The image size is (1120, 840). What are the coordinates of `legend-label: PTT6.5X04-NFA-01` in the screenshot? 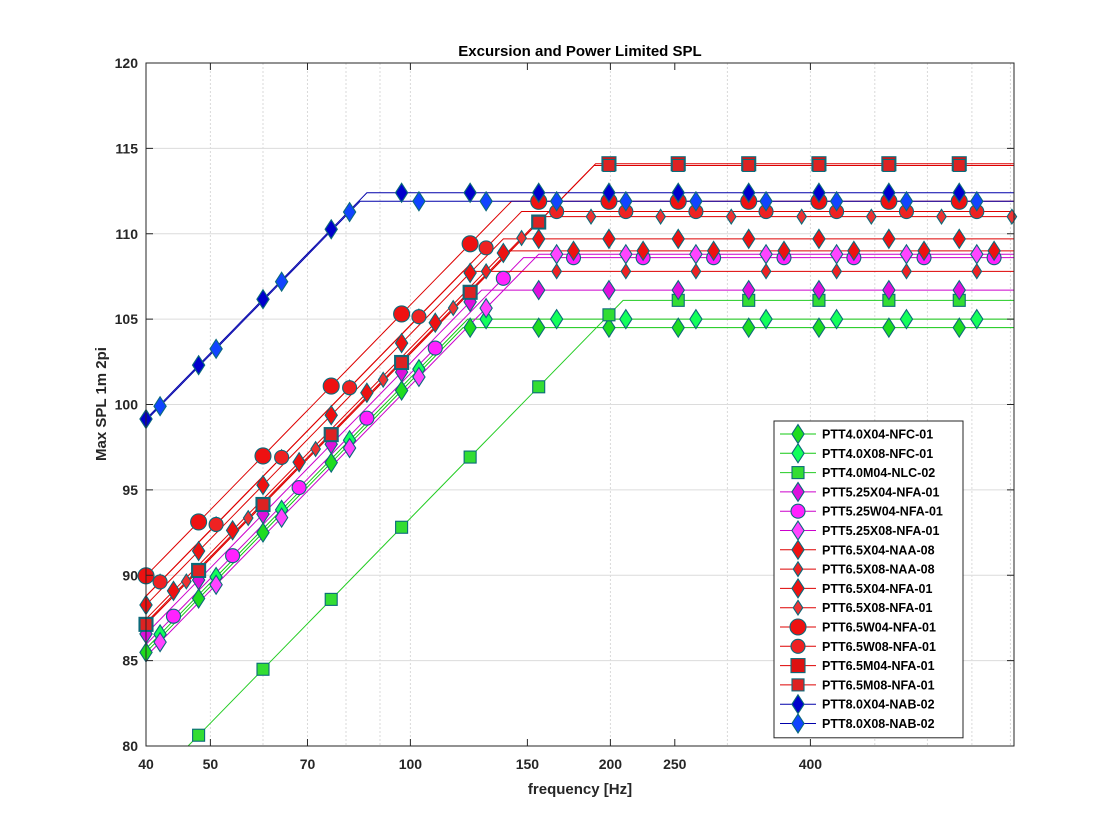 It's located at (877, 589).